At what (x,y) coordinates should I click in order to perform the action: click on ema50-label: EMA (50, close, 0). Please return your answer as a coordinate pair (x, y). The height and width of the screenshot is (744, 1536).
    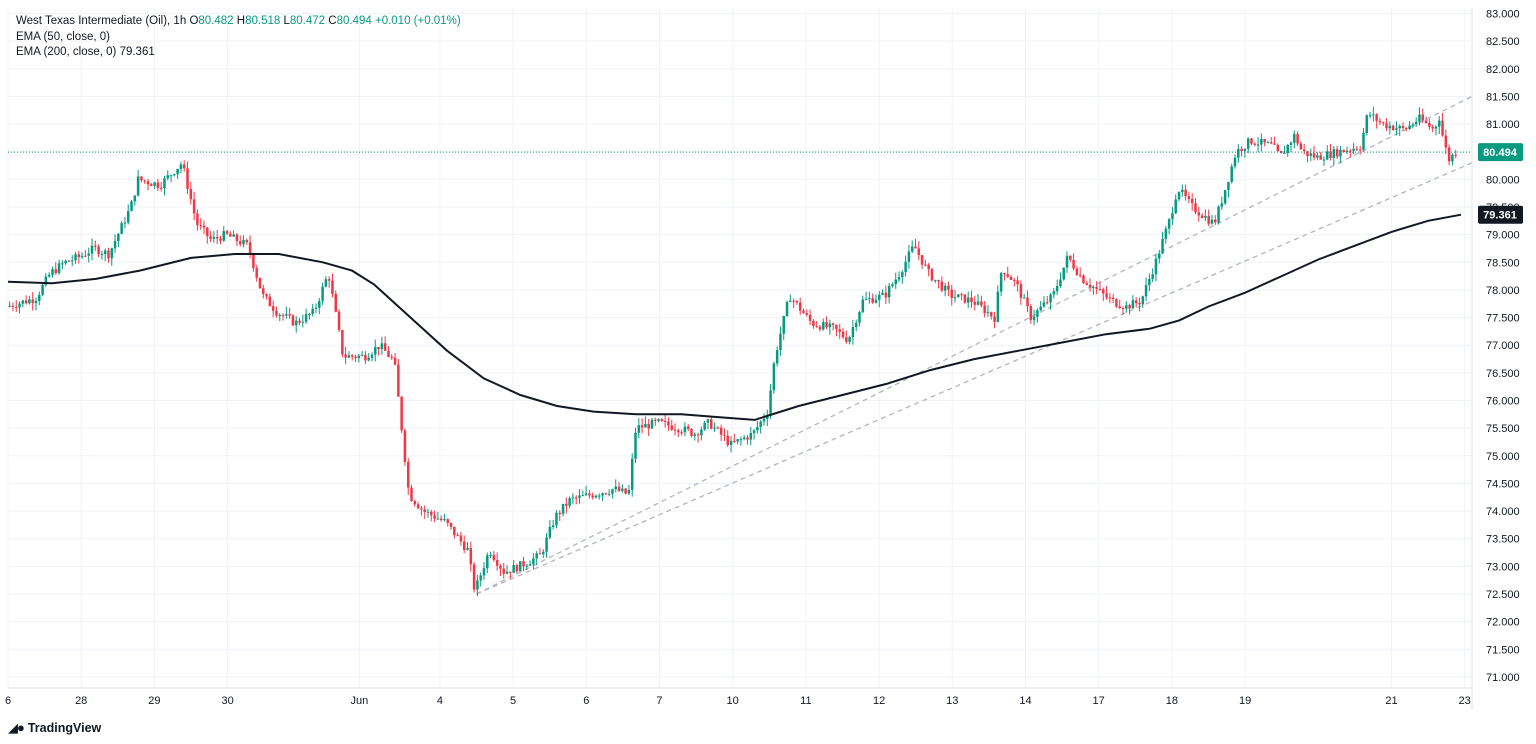
    Looking at the image, I should click on (63, 36).